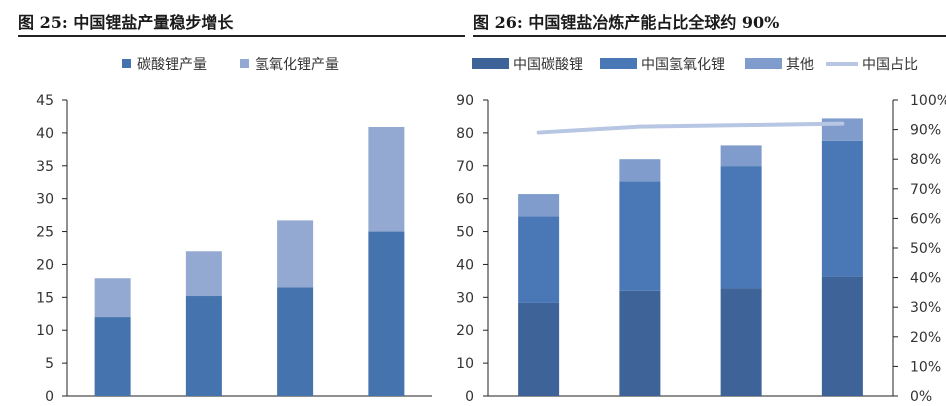 The height and width of the screenshot is (406, 946). I want to click on left-y-tick-label: 15, so click(45, 298).